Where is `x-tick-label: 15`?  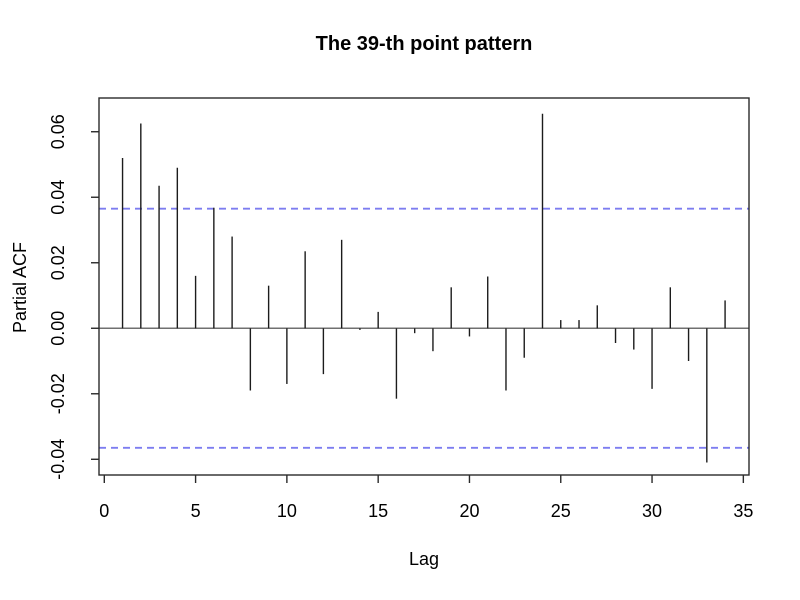
x-tick-label: 15 is located at coordinates (378, 511).